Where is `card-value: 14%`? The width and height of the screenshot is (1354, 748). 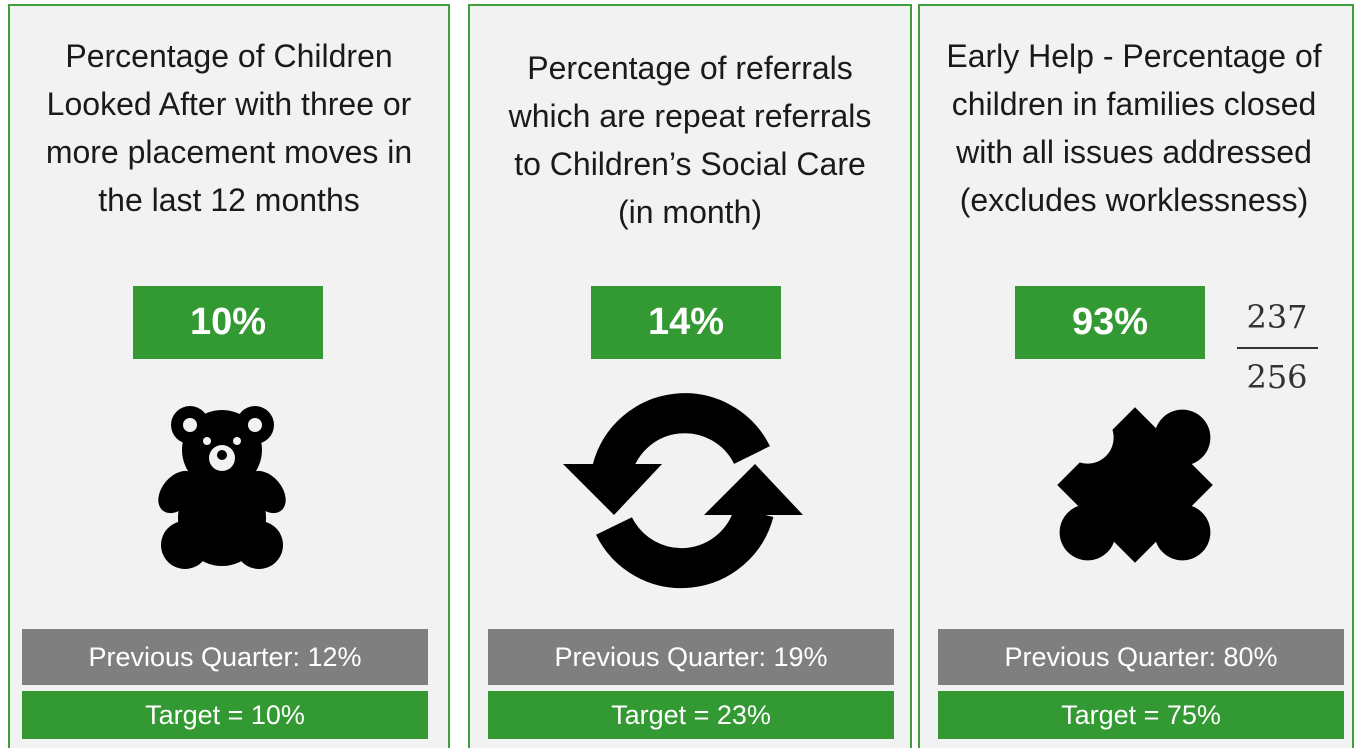 card-value: 14% is located at coordinates (686, 322).